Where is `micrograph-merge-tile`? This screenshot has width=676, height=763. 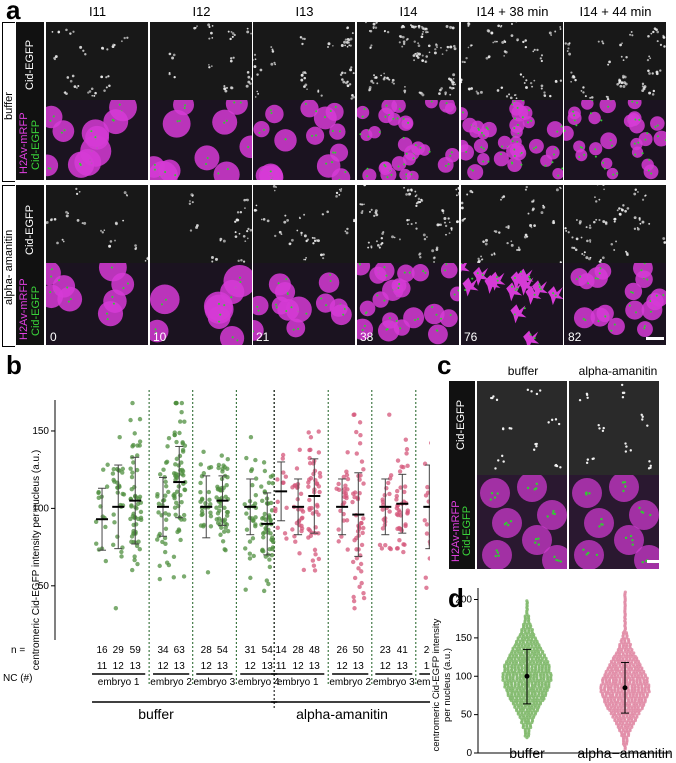 micrograph-merge-tile is located at coordinates (408, 304).